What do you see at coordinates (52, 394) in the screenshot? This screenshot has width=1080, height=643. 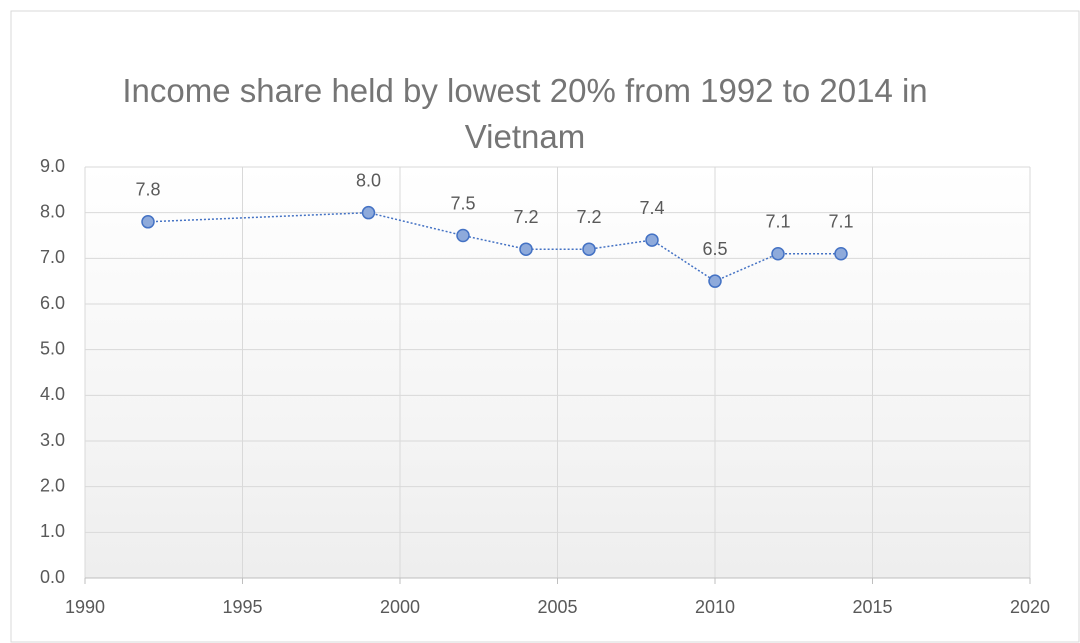 I see `y-tick-label: 4.0` at bounding box center [52, 394].